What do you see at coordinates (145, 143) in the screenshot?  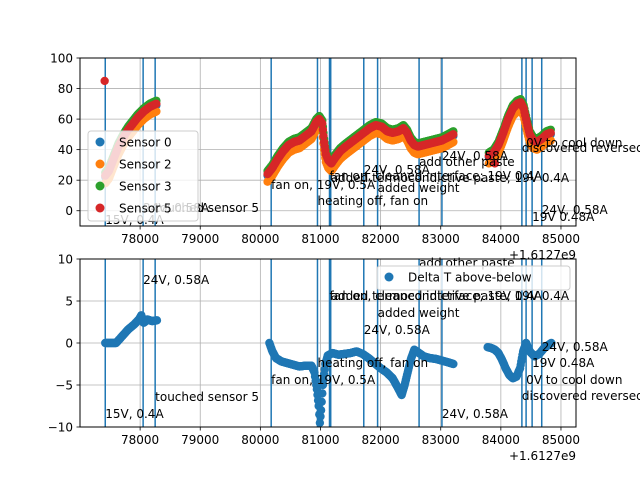 I see `legend-label: Sensor 0` at bounding box center [145, 143].